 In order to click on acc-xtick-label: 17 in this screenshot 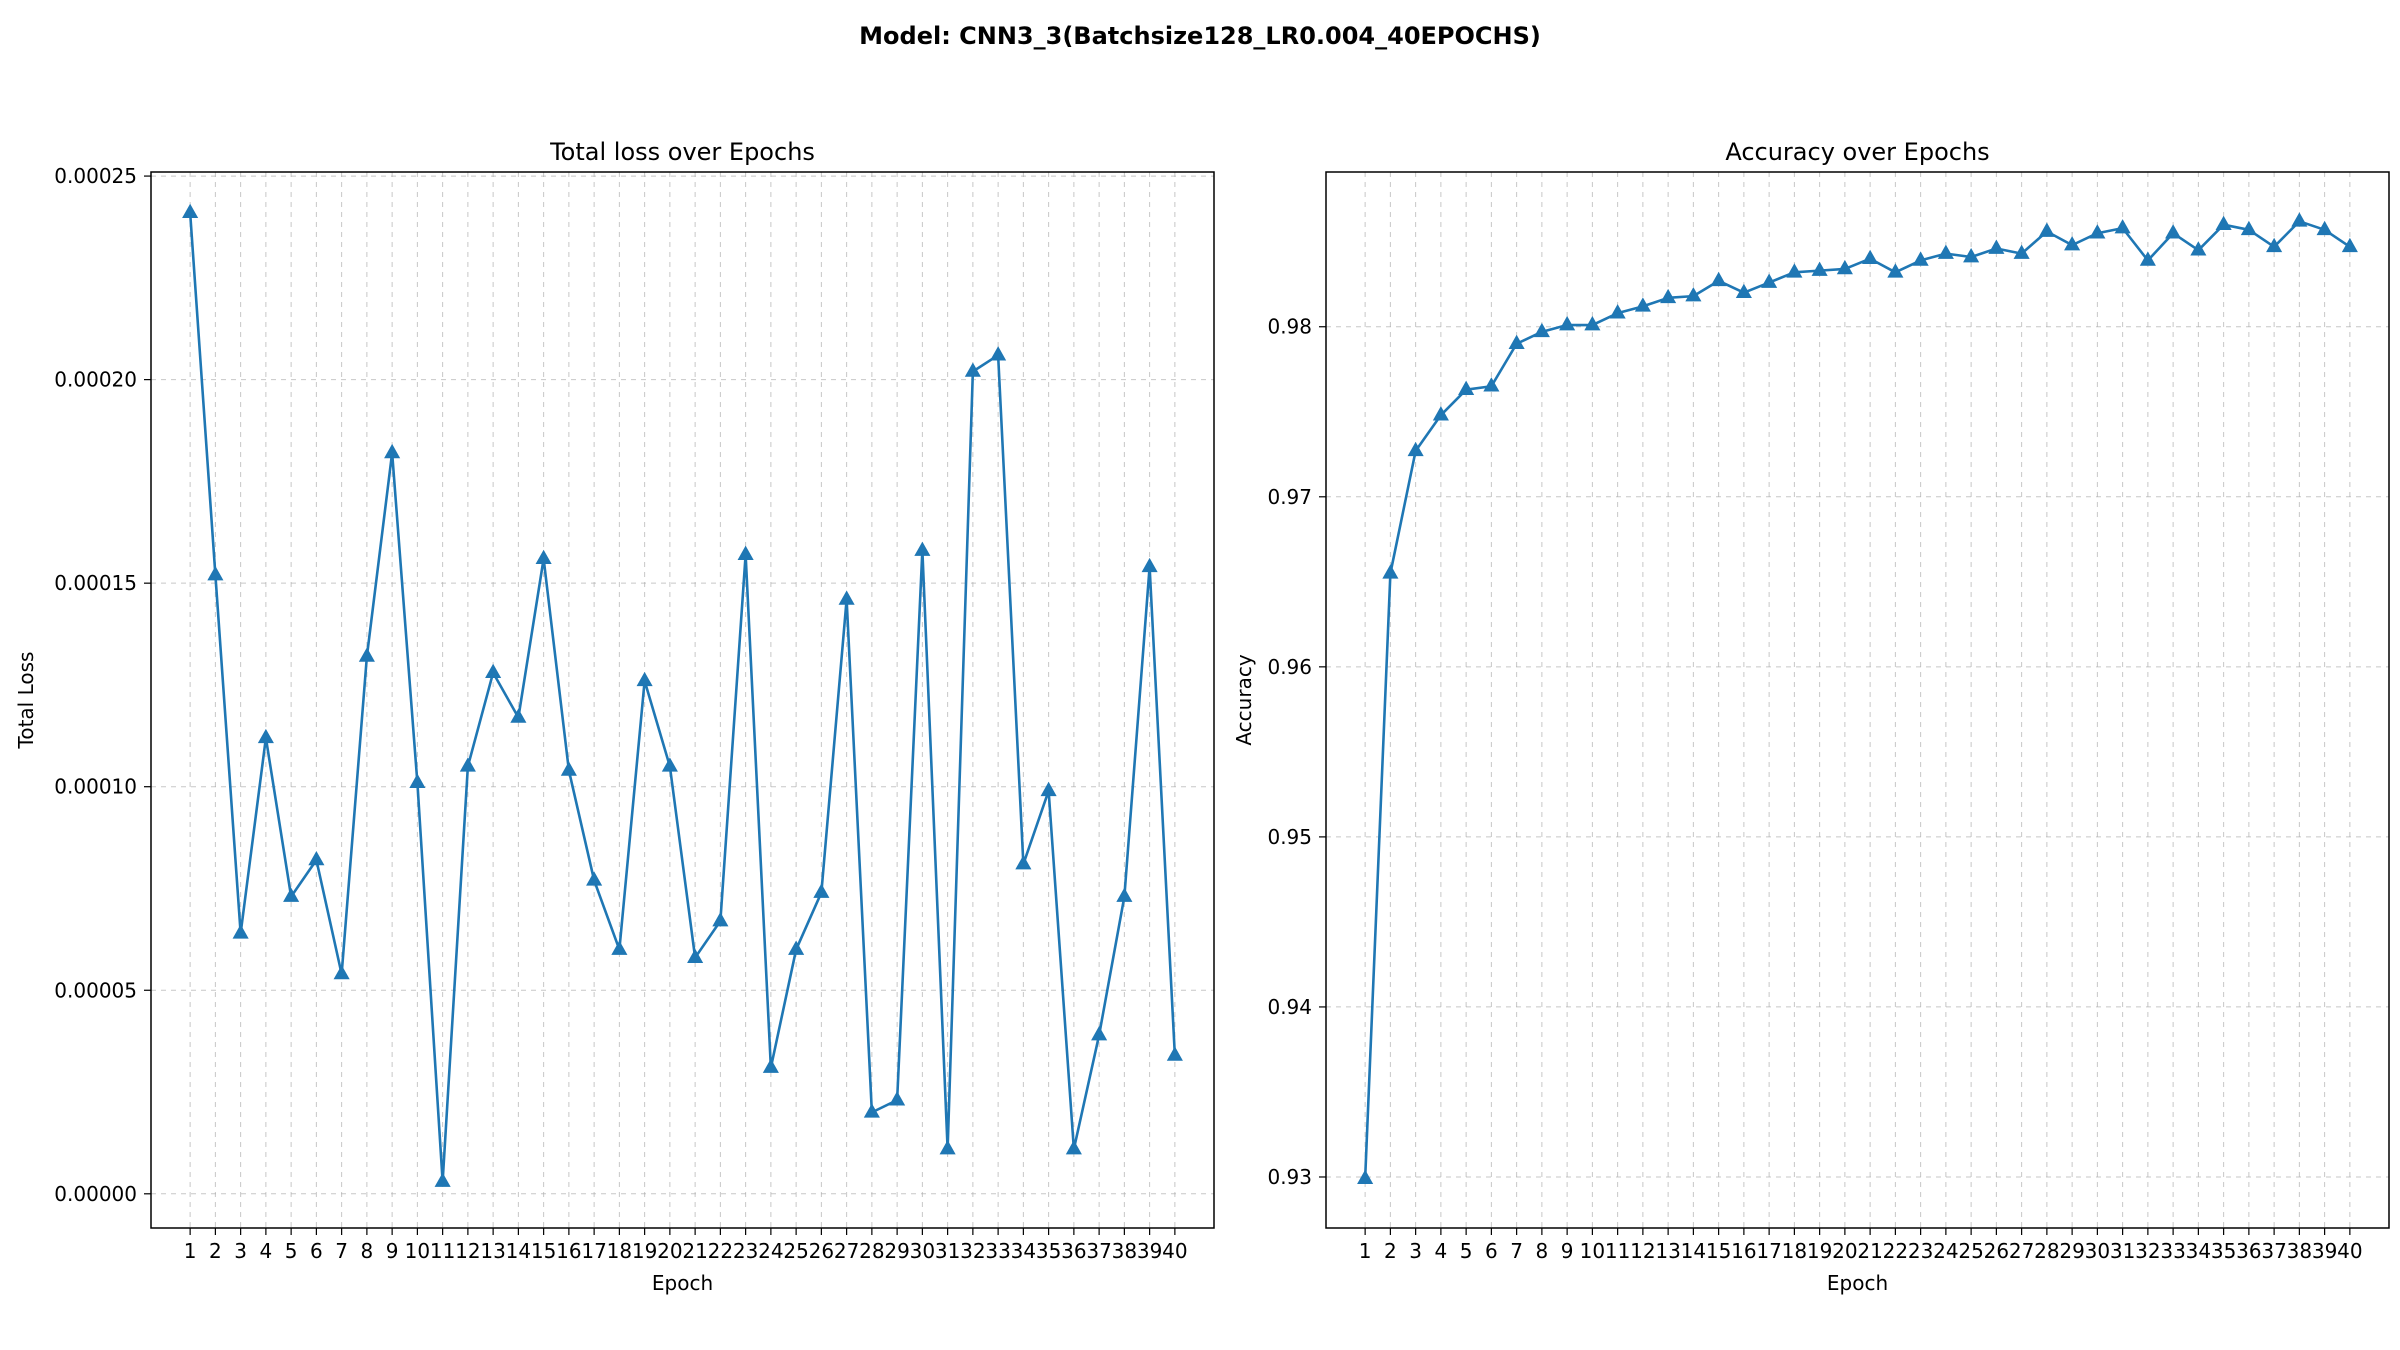, I will do `click(1768, 1251)`.